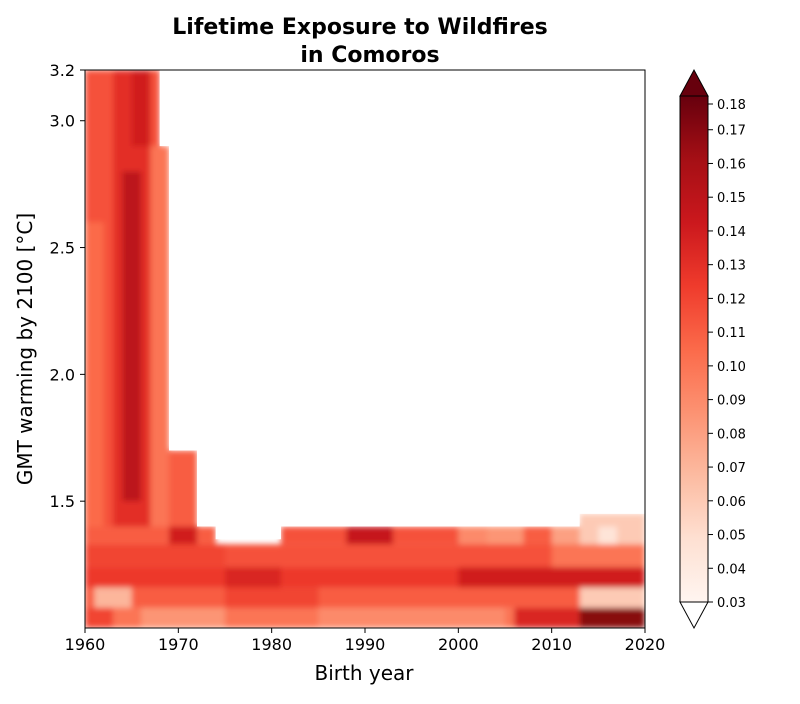 This screenshot has height=704, width=800. I want to click on colorbar-over-extension, so click(694, 82).